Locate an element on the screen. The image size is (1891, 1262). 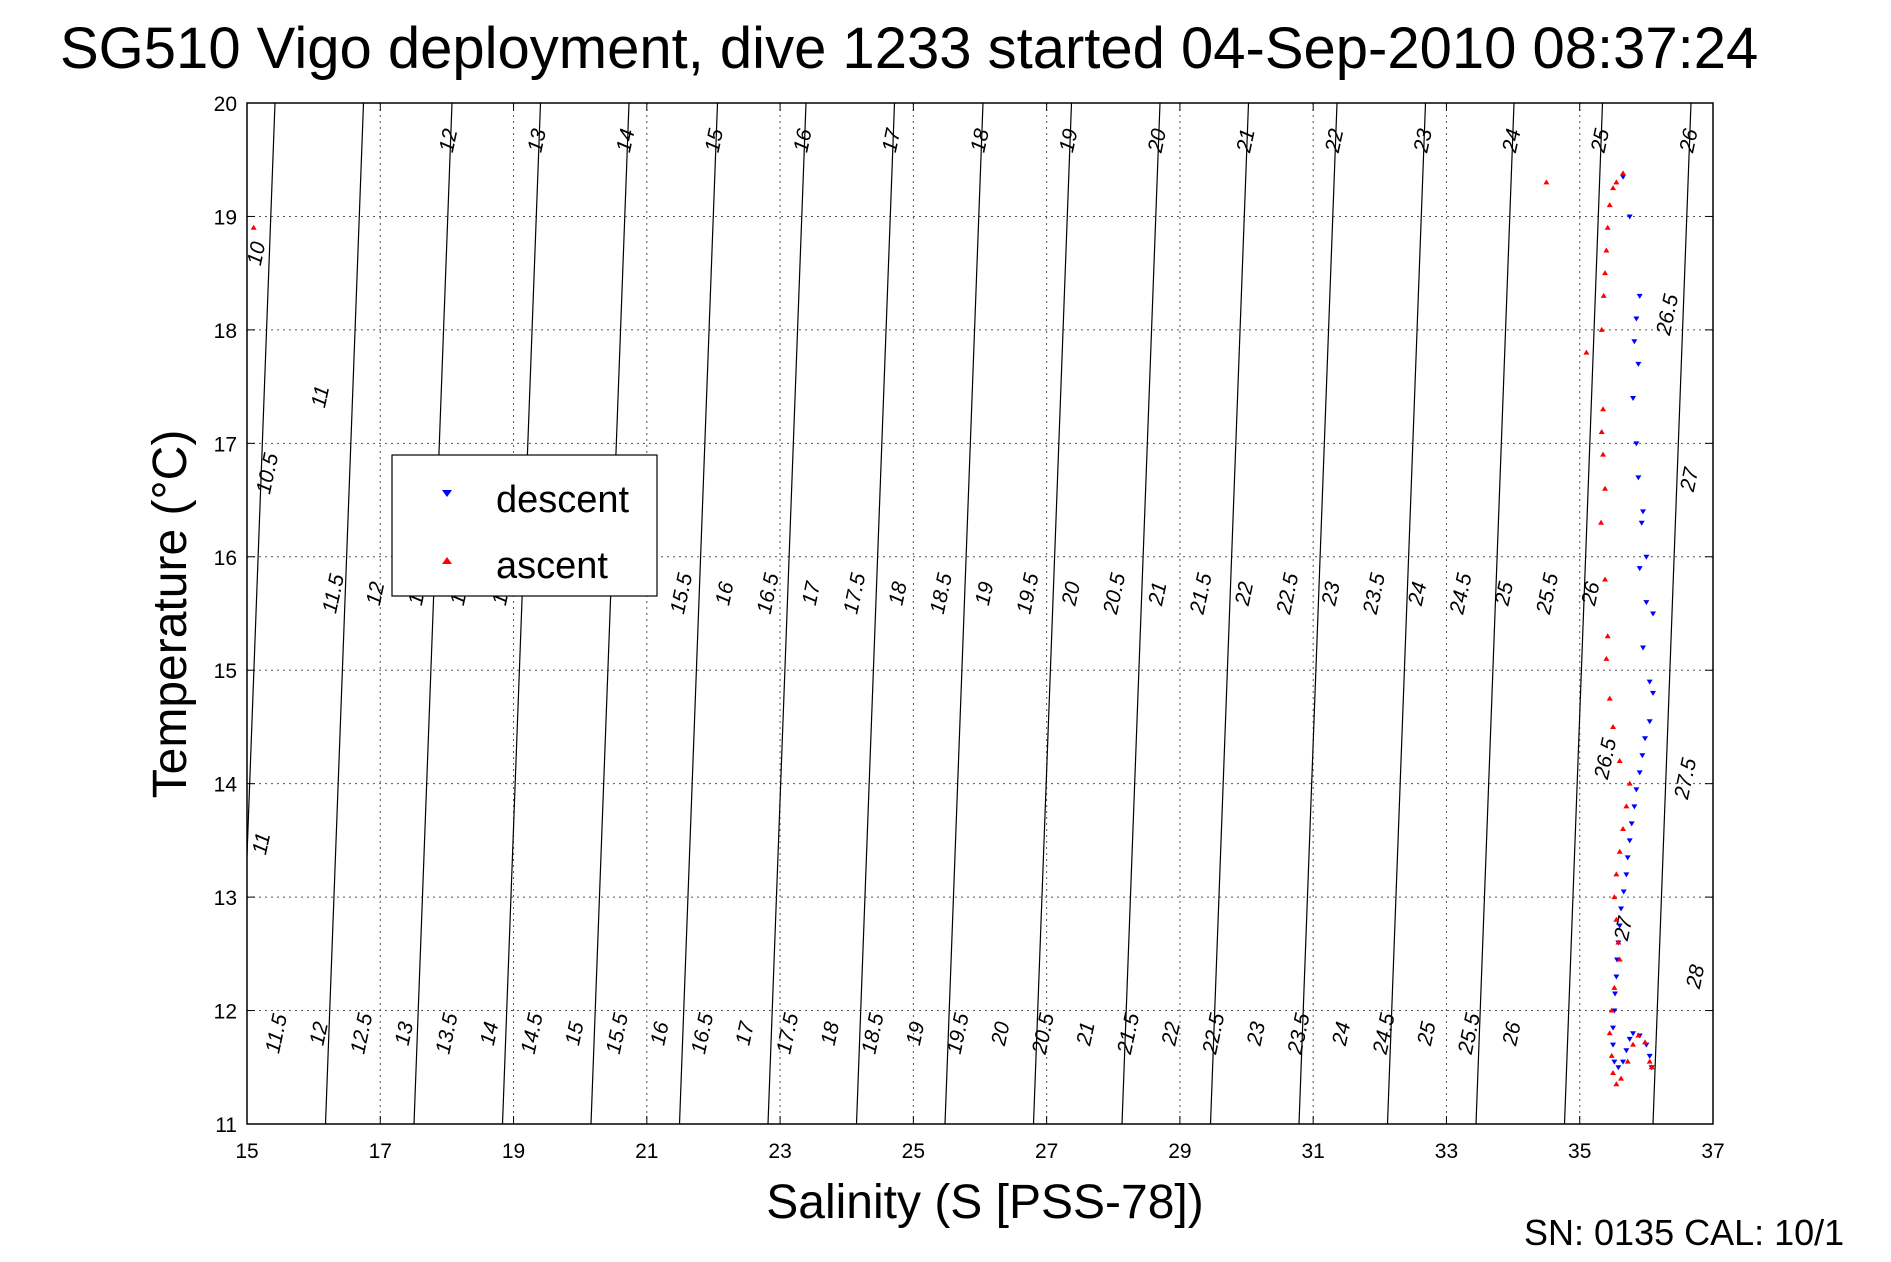
y-tick-label: 20 is located at coordinates (225, 104).